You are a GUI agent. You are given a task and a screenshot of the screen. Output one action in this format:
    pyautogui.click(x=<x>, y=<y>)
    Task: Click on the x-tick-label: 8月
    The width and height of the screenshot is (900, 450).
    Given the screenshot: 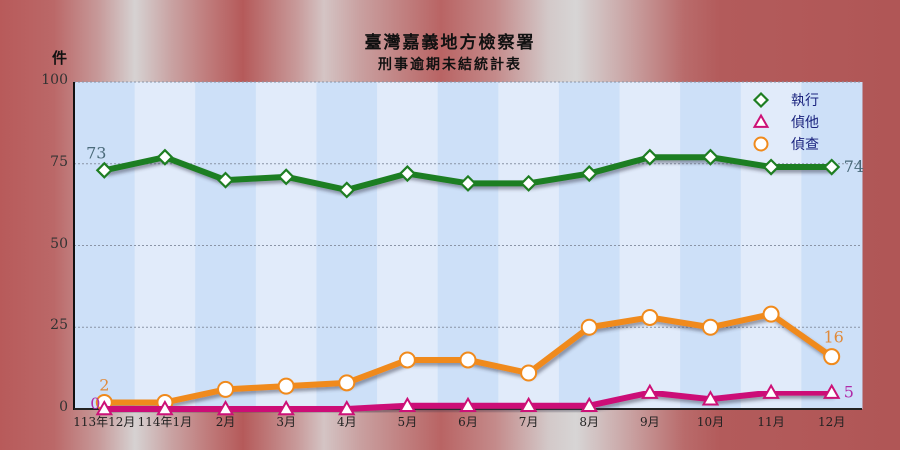 What is the action you would take?
    pyautogui.click(x=589, y=422)
    